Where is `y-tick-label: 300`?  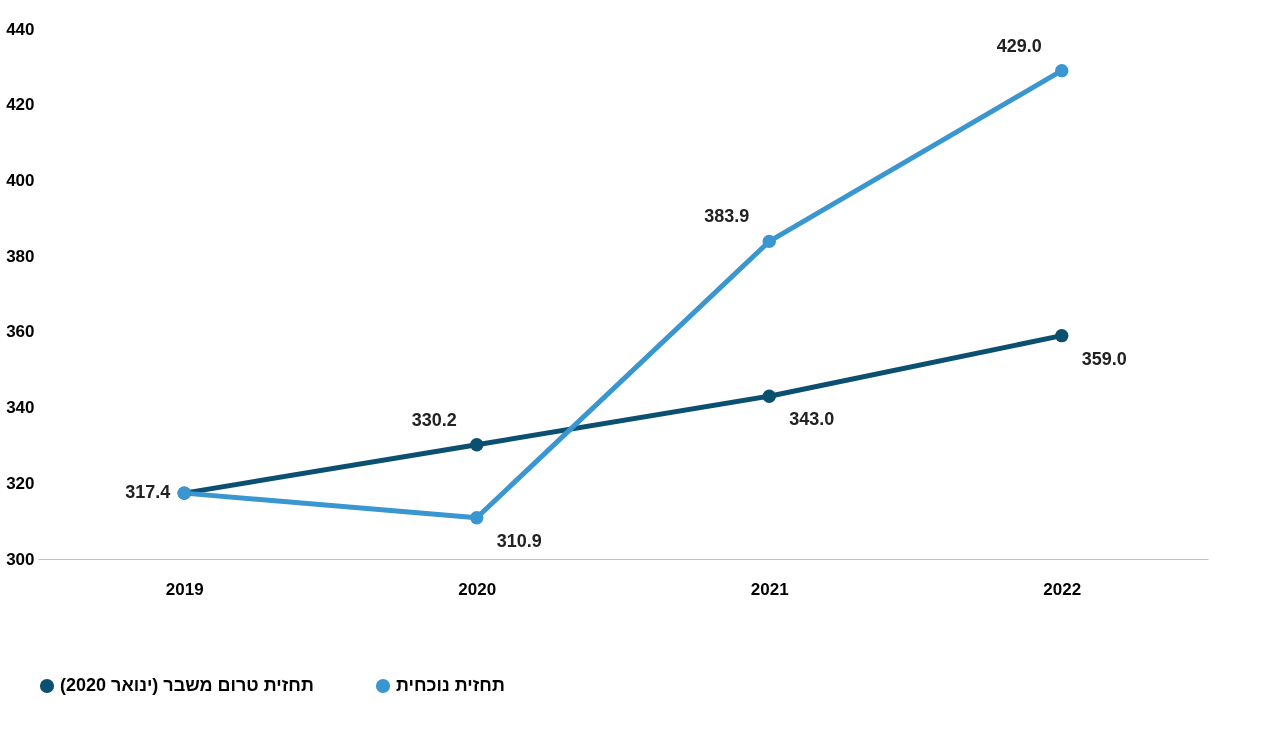 y-tick-label: 300 is located at coordinates (20, 559).